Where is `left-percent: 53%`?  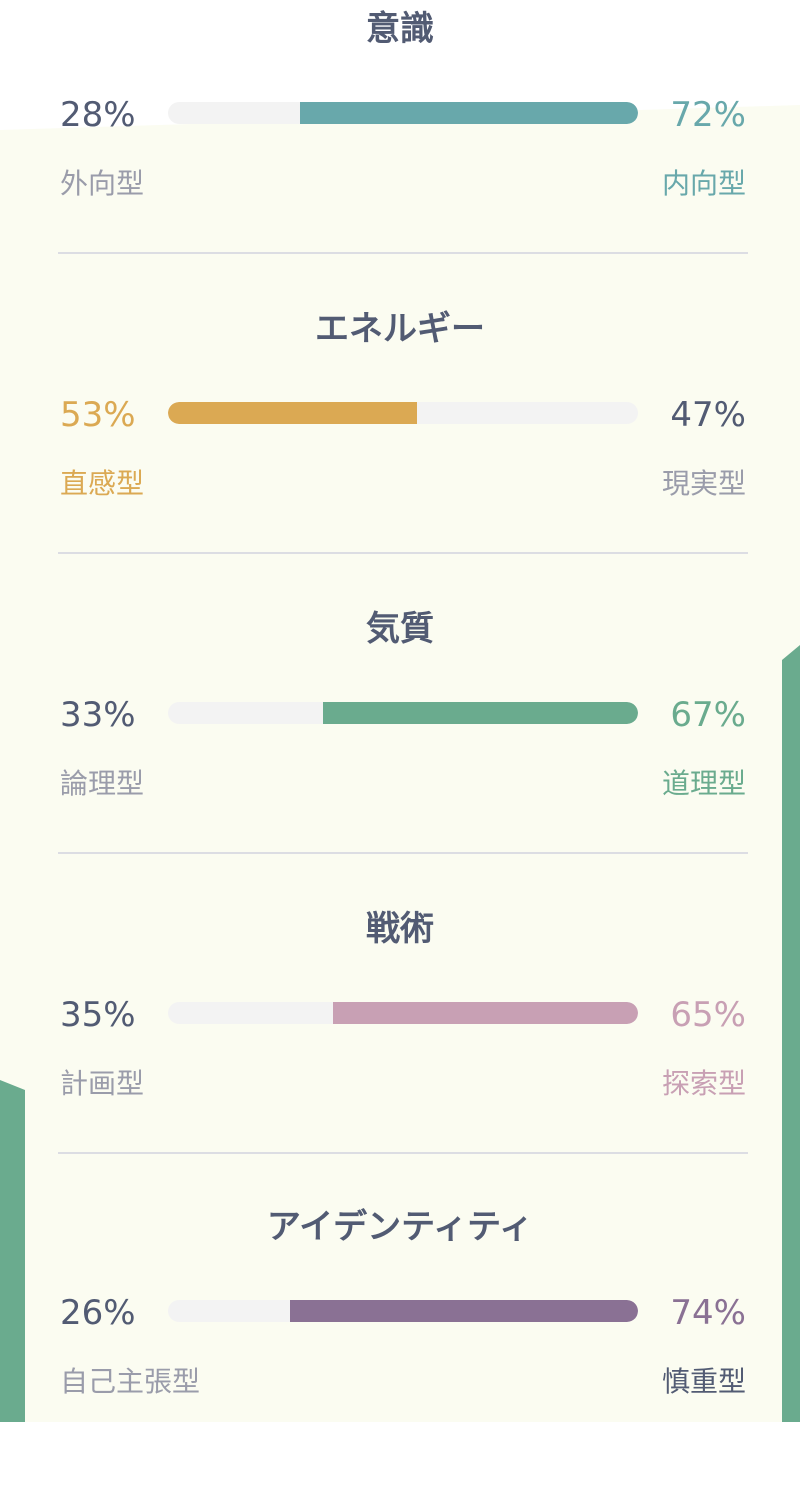 left-percent: 53% is located at coordinates (98, 415).